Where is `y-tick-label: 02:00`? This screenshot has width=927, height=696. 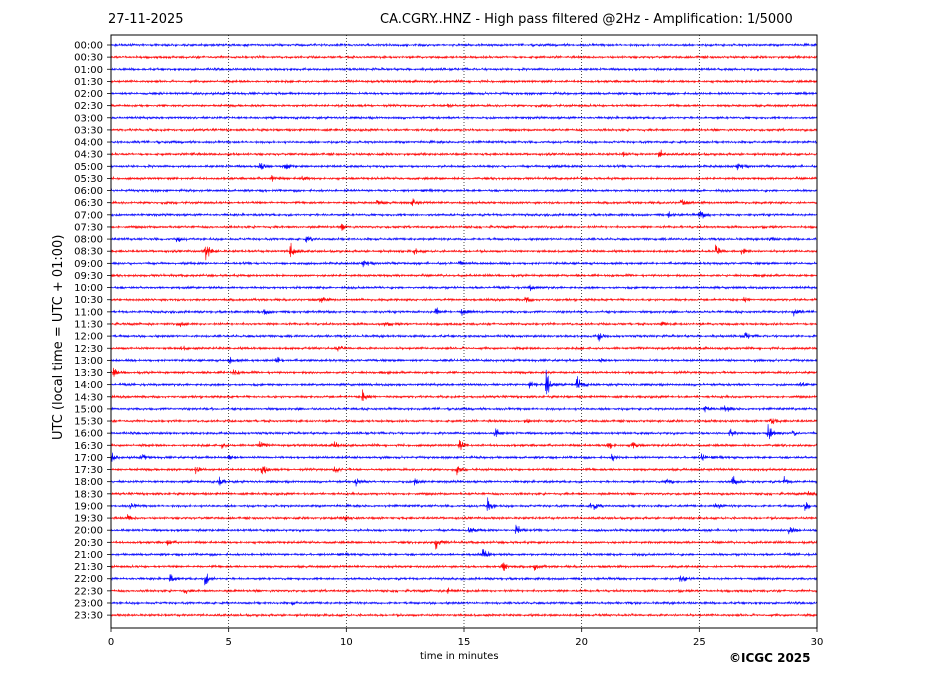 y-tick-label: 02:00 is located at coordinates (88, 94).